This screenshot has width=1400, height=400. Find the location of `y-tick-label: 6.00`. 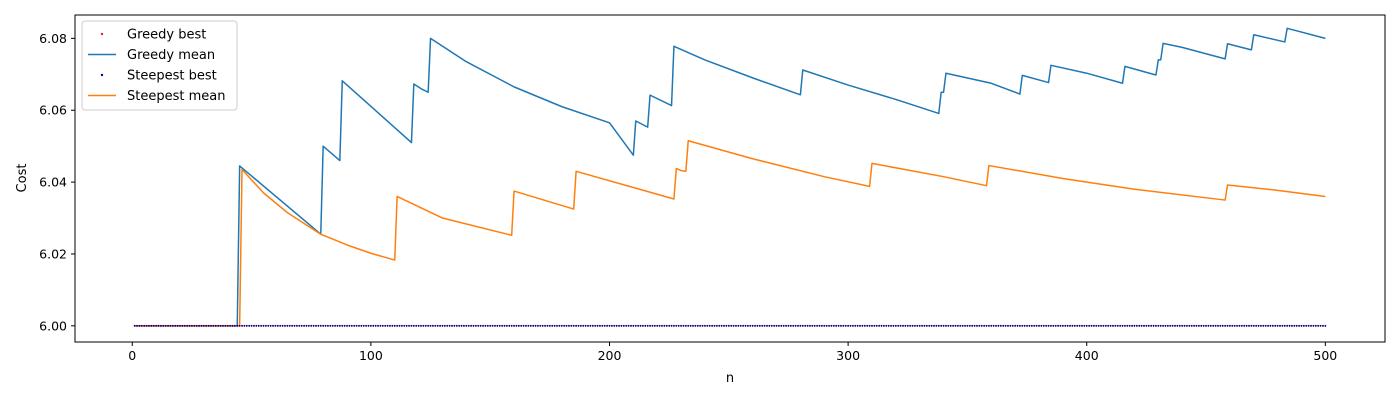

y-tick-label: 6.00 is located at coordinates (53, 325).